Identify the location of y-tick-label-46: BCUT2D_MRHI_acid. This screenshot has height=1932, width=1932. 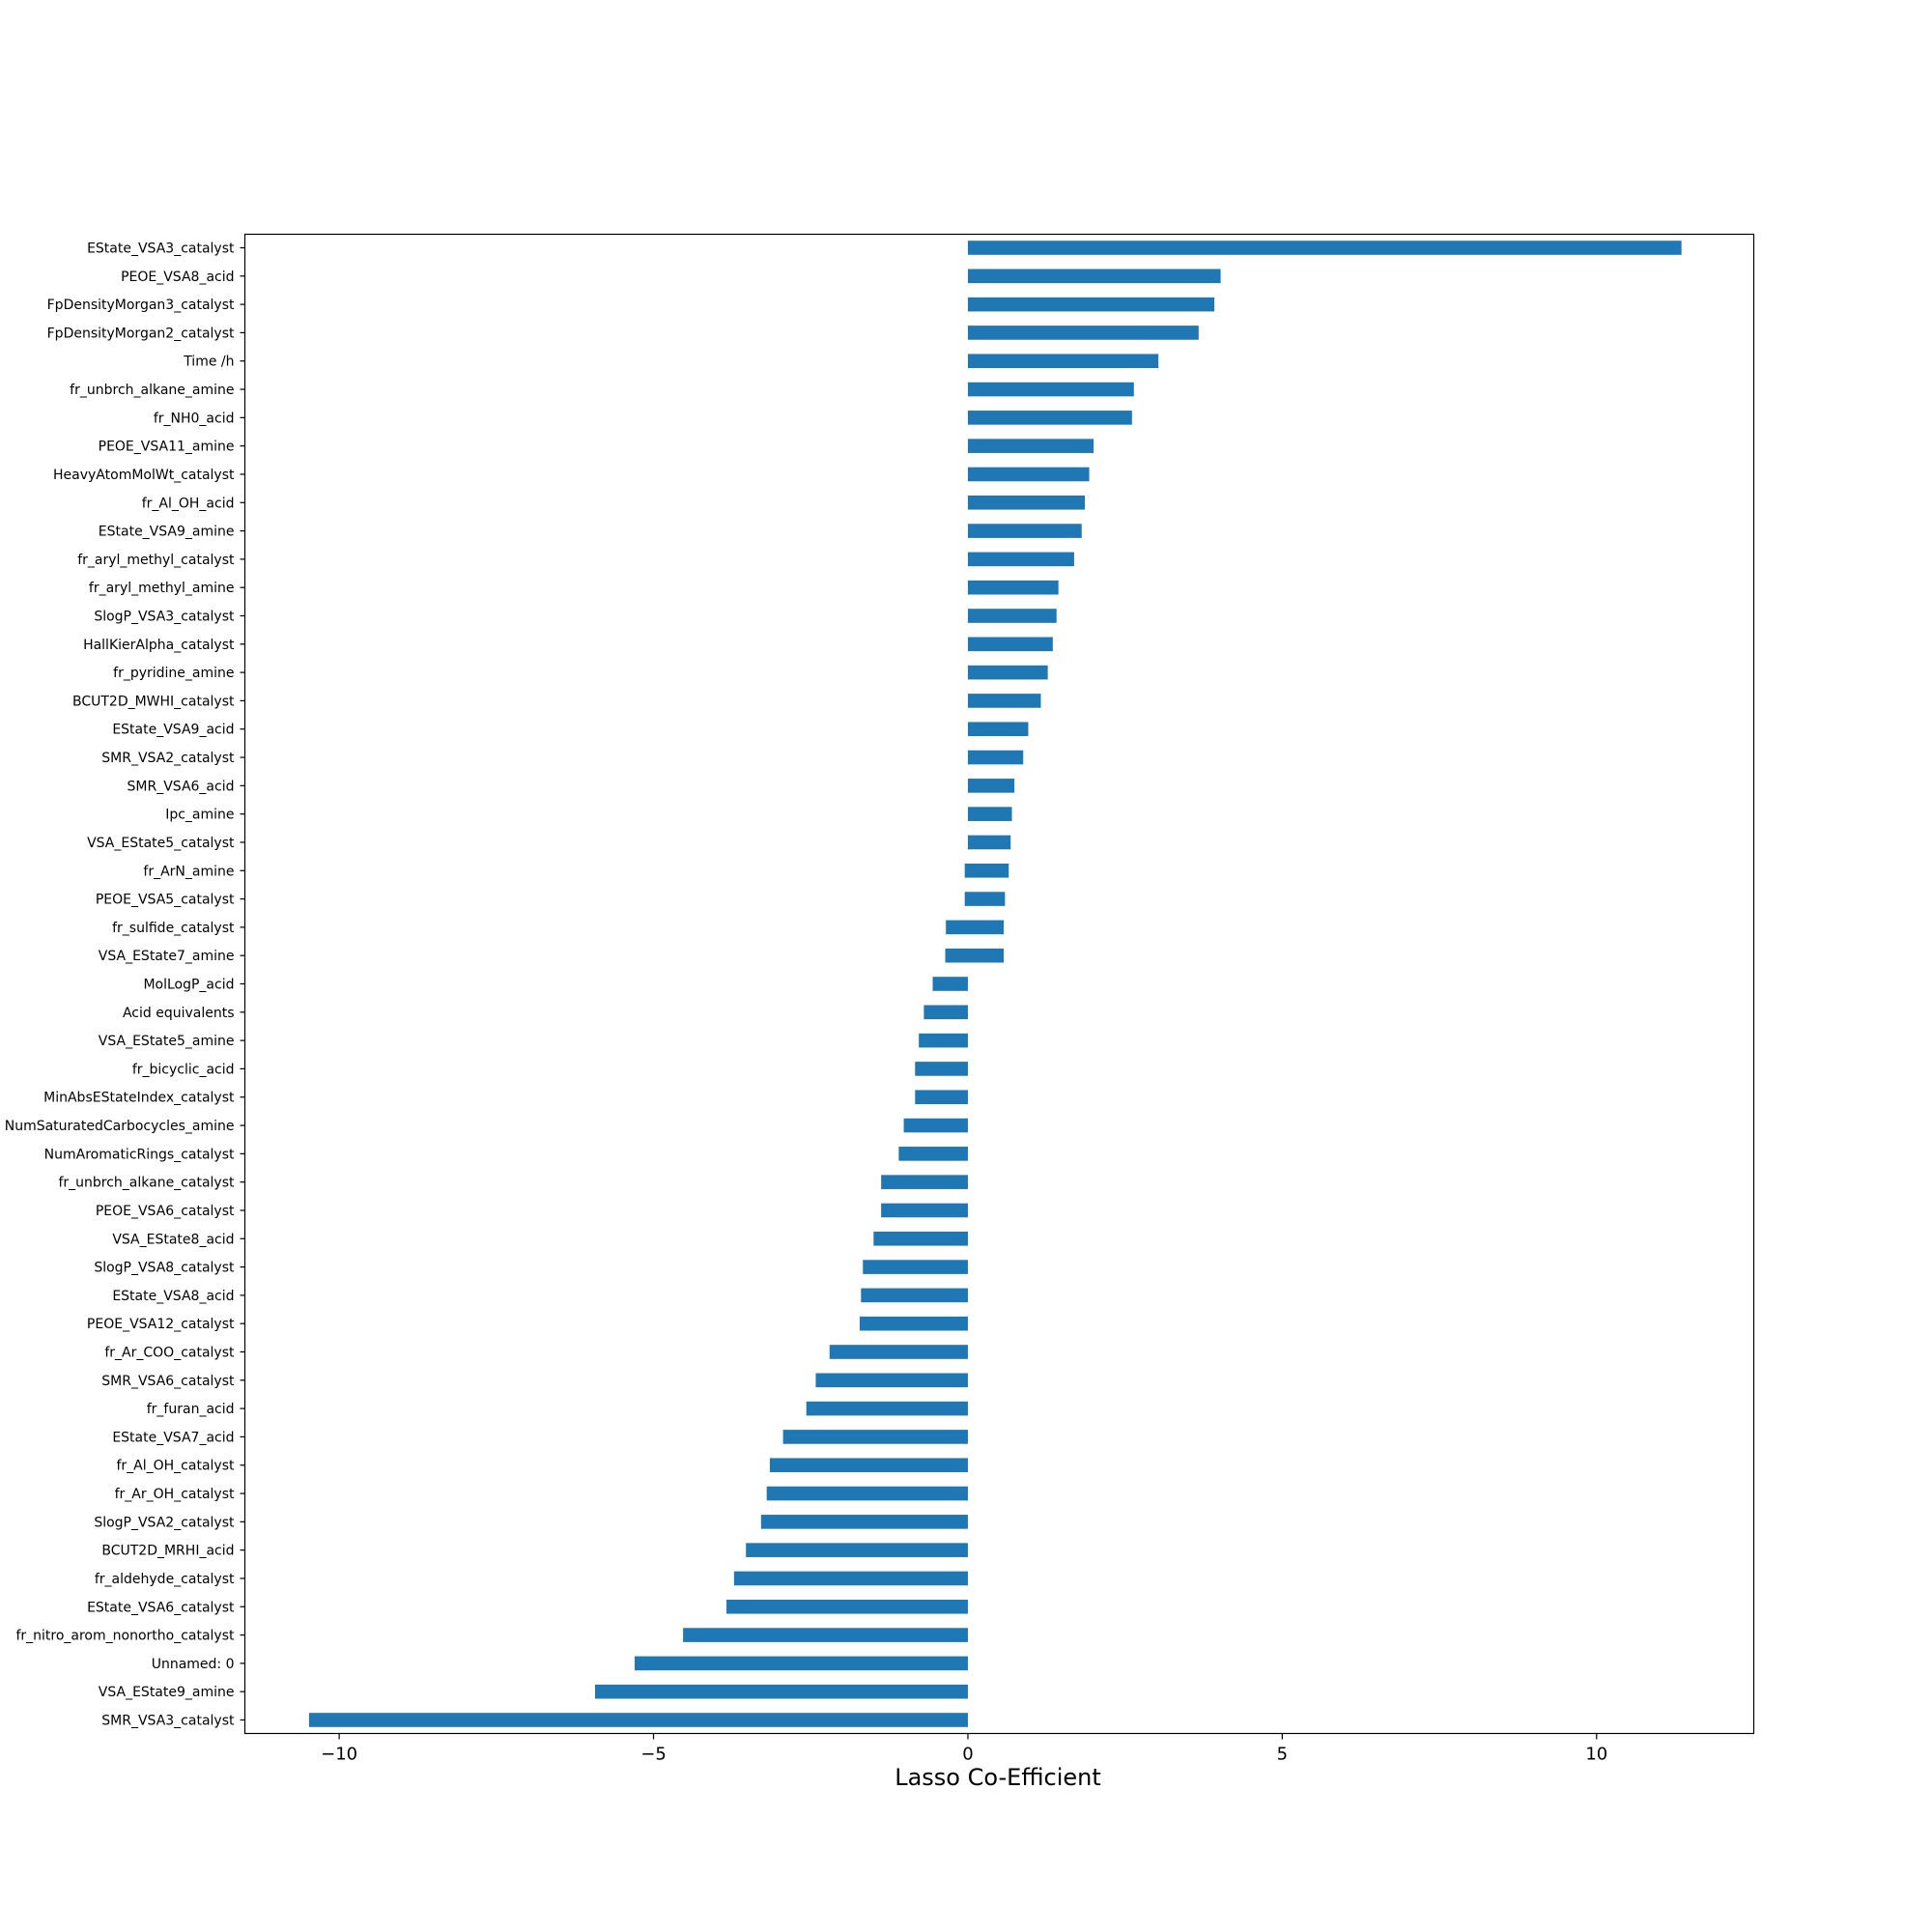
(167, 1551).